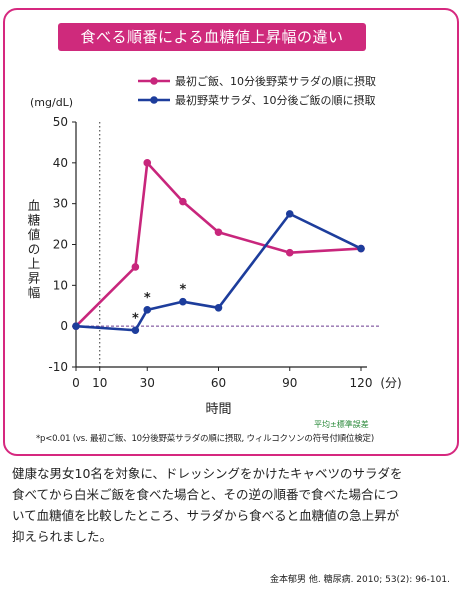 The width and height of the screenshot is (465, 600). What do you see at coordinates (147, 383) in the screenshot?
I see `x-tick-label: 30` at bounding box center [147, 383].